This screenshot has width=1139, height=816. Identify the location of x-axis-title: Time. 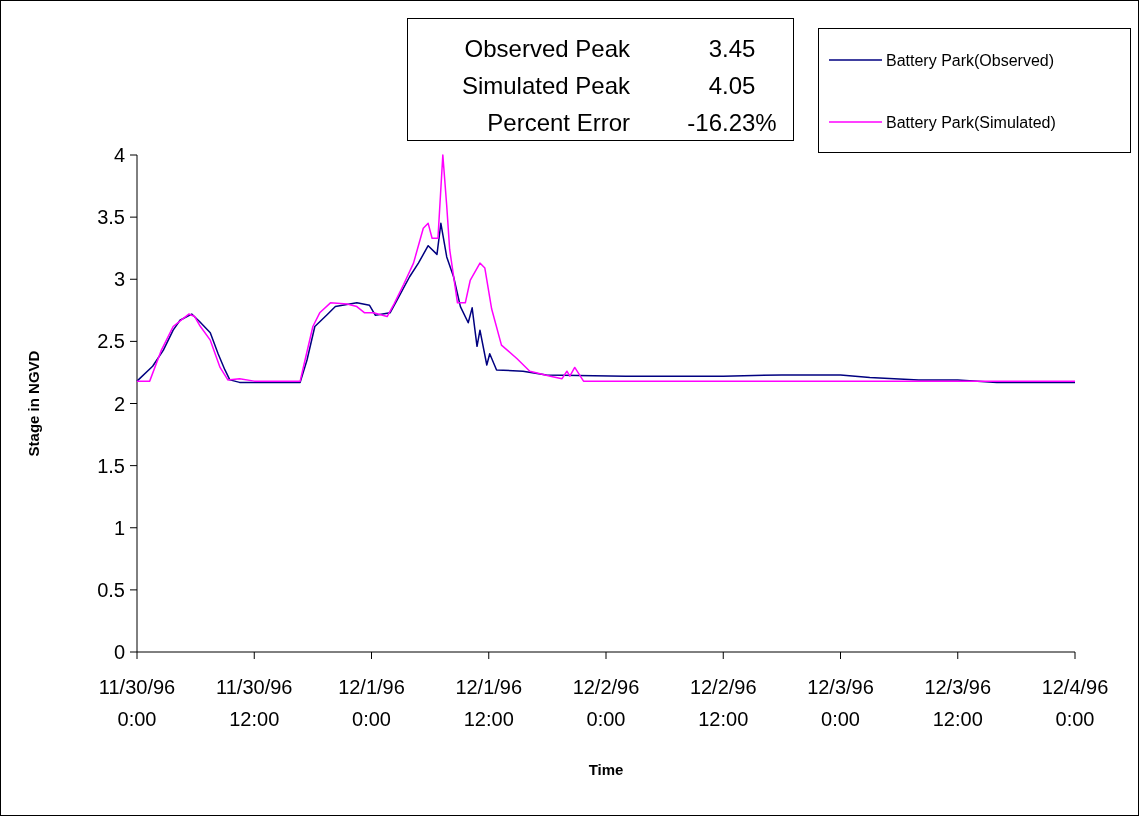
(606, 769).